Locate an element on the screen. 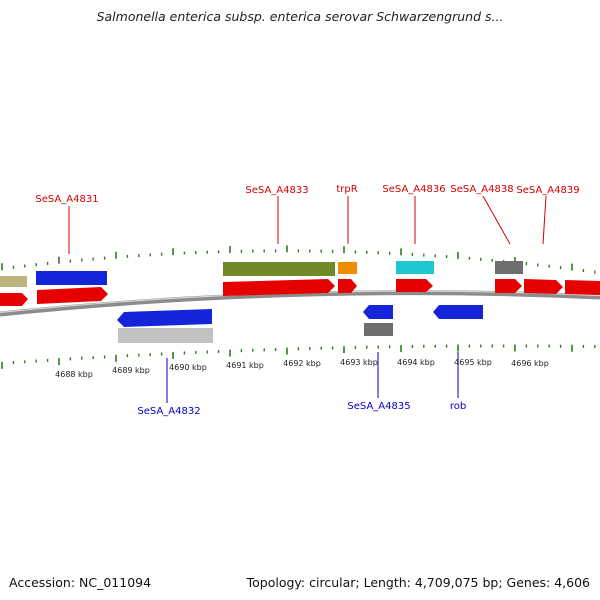 Image resolution: width=600 pixels, height=600 pixels. kbp-label: 4696 kbp is located at coordinates (530, 363).